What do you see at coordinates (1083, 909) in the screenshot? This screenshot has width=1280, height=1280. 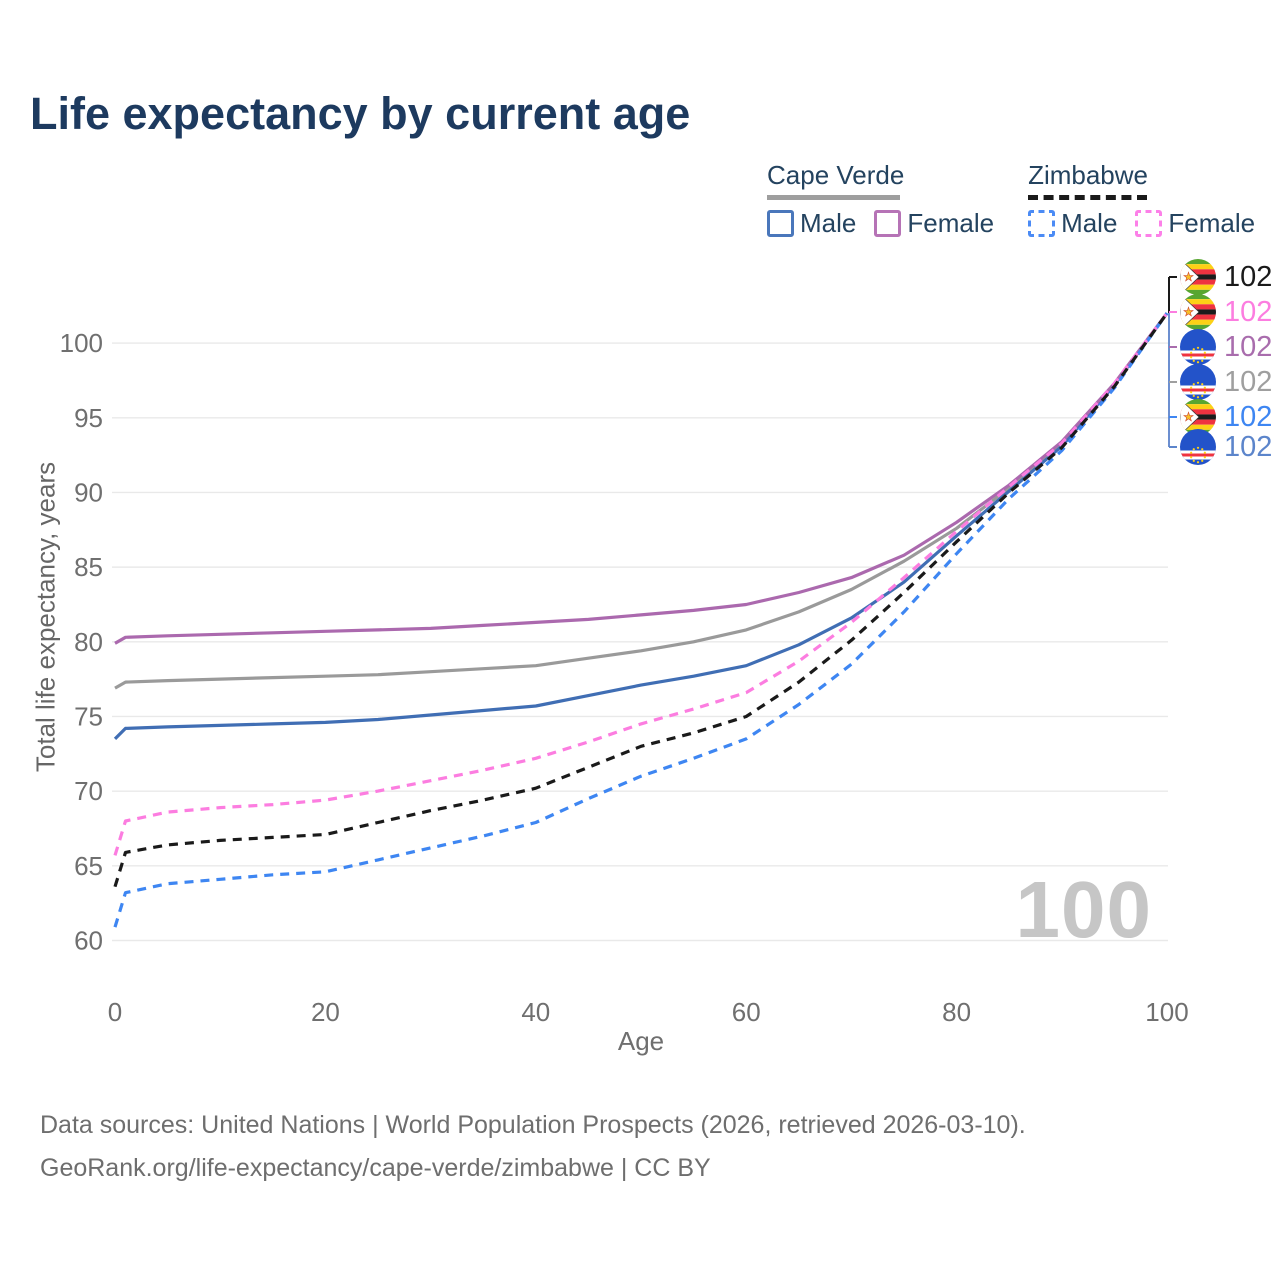 I see `hovered-age-indicator: 100` at bounding box center [1083, 909].